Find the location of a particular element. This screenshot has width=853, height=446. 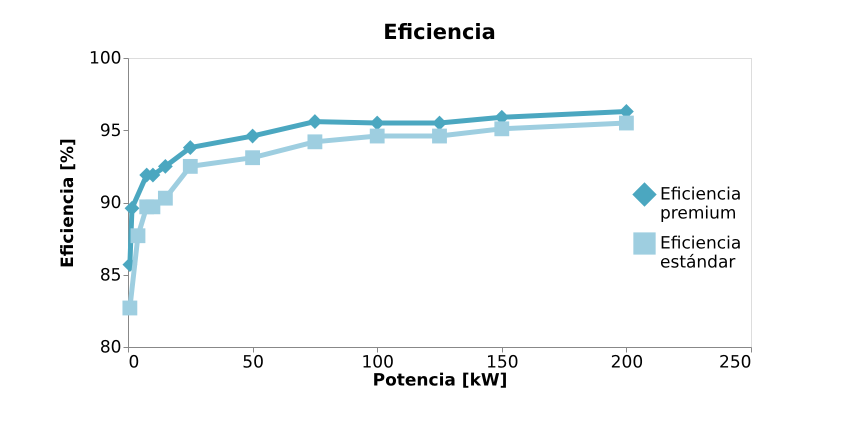

legend-label: Eficiencia estándar is located at coordinates (701, 253).